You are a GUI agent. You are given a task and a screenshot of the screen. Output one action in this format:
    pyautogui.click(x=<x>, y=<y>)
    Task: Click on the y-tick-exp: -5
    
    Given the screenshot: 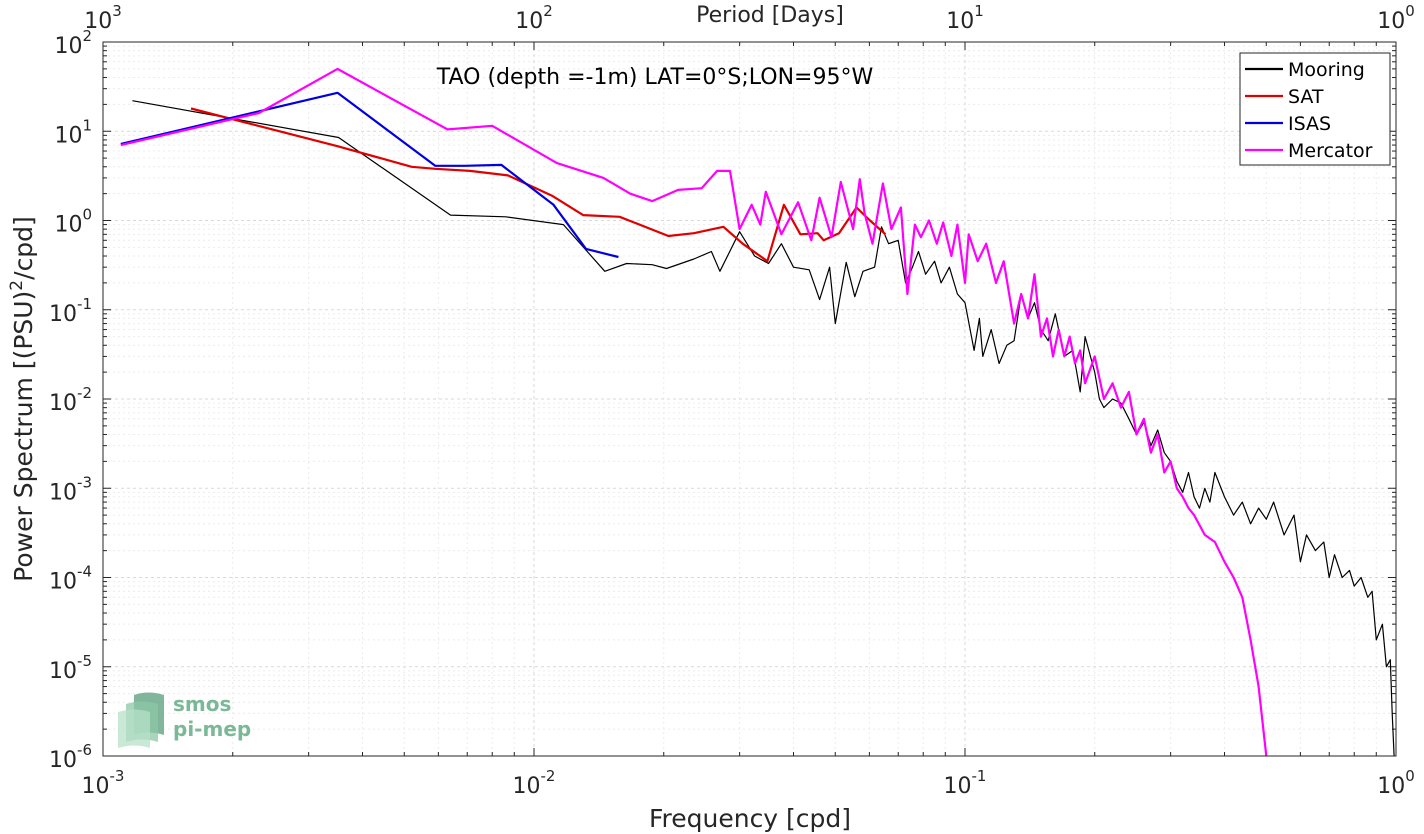 What is the action you would take?
    pyautogui.click(x=84, y=661)
    